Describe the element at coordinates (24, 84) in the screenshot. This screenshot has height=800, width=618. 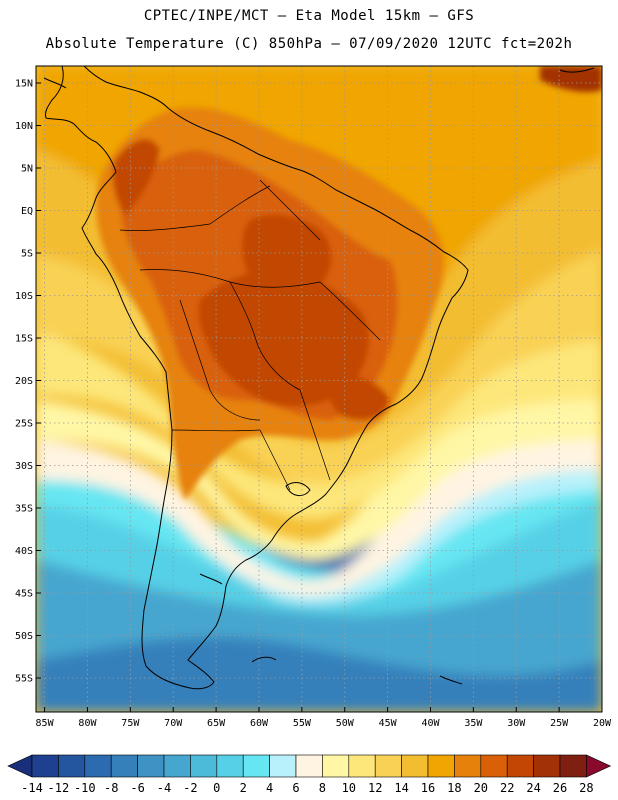
I see `lat-tick-label: 15N` at that location.